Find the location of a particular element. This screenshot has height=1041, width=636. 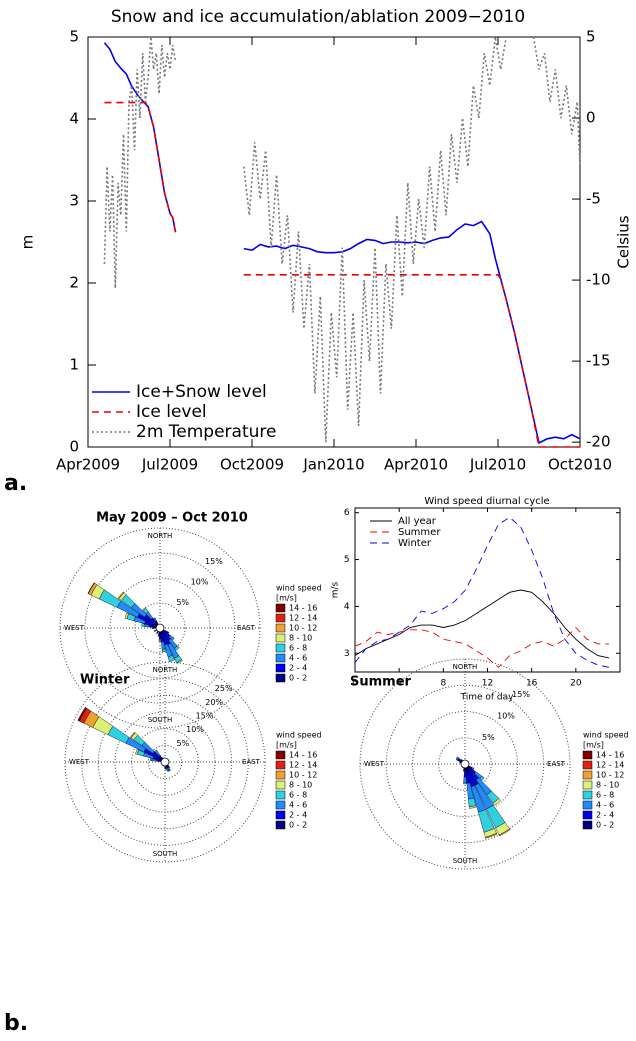

x-tick-label: Jul2009 is located at coordinates (169, 465).